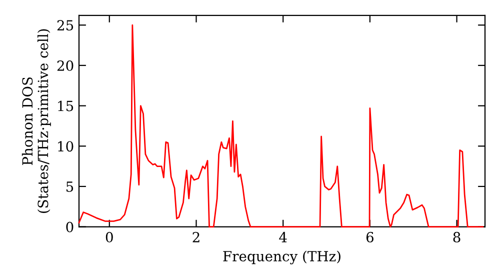  What do you see at coordinates (456, 237) in the screenshot?
I see `x-tick-label: 8` at bounding box center [456, 237].